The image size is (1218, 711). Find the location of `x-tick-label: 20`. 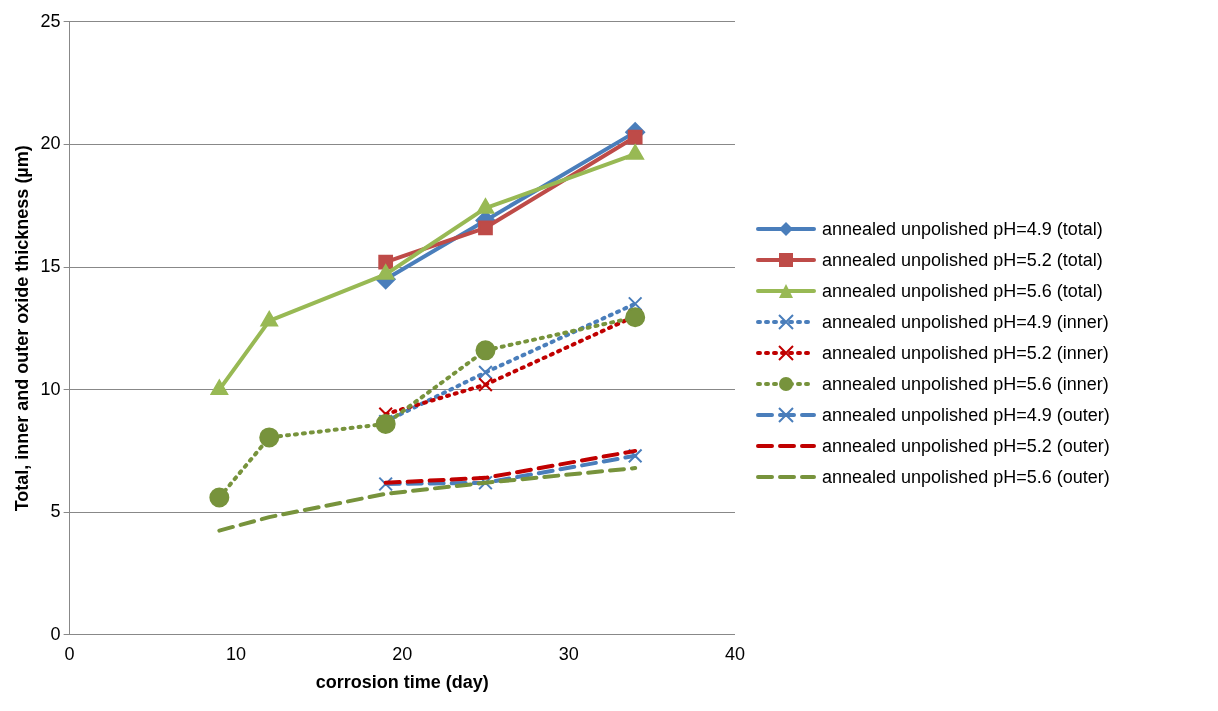

x-tick-label: 20 is located at coordinates (402, 653).